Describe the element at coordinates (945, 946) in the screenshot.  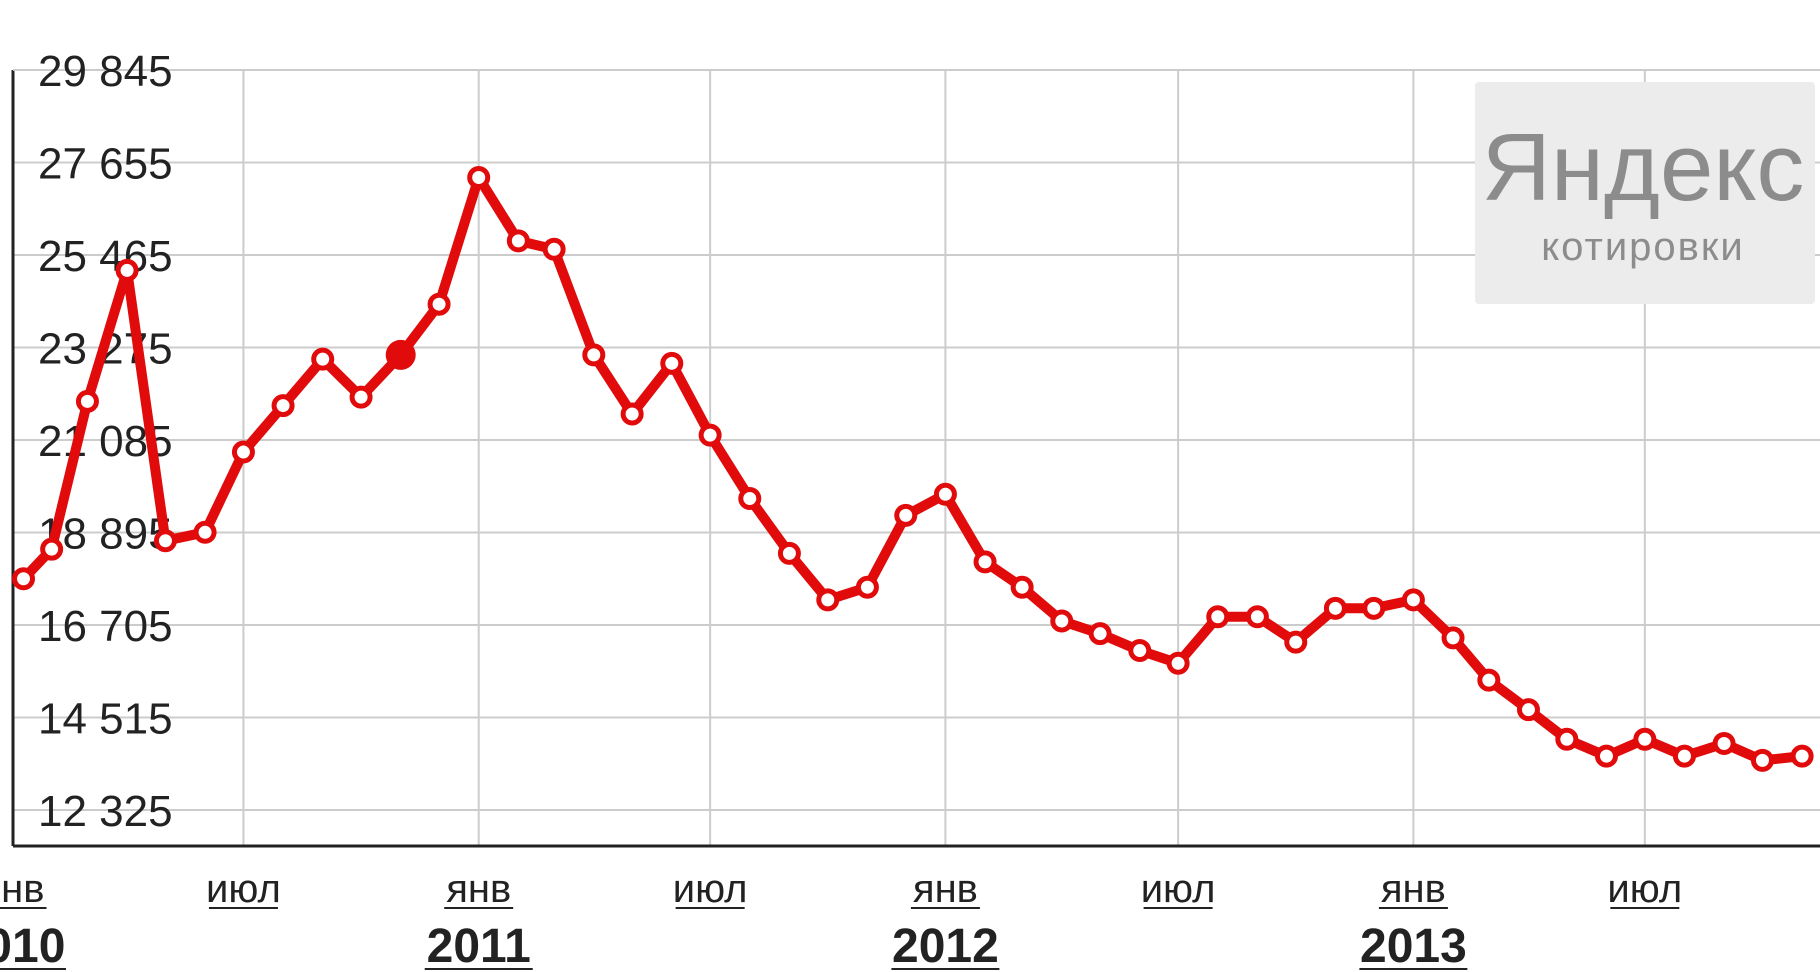
I see `x-tick-year-label: 2012` at that location.